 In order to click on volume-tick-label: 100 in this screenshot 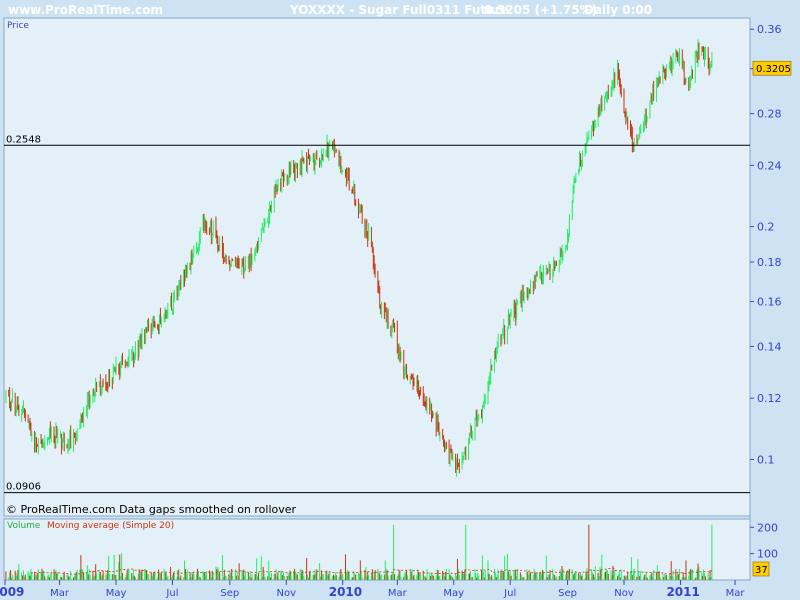, I will do `click(767, 554)`.